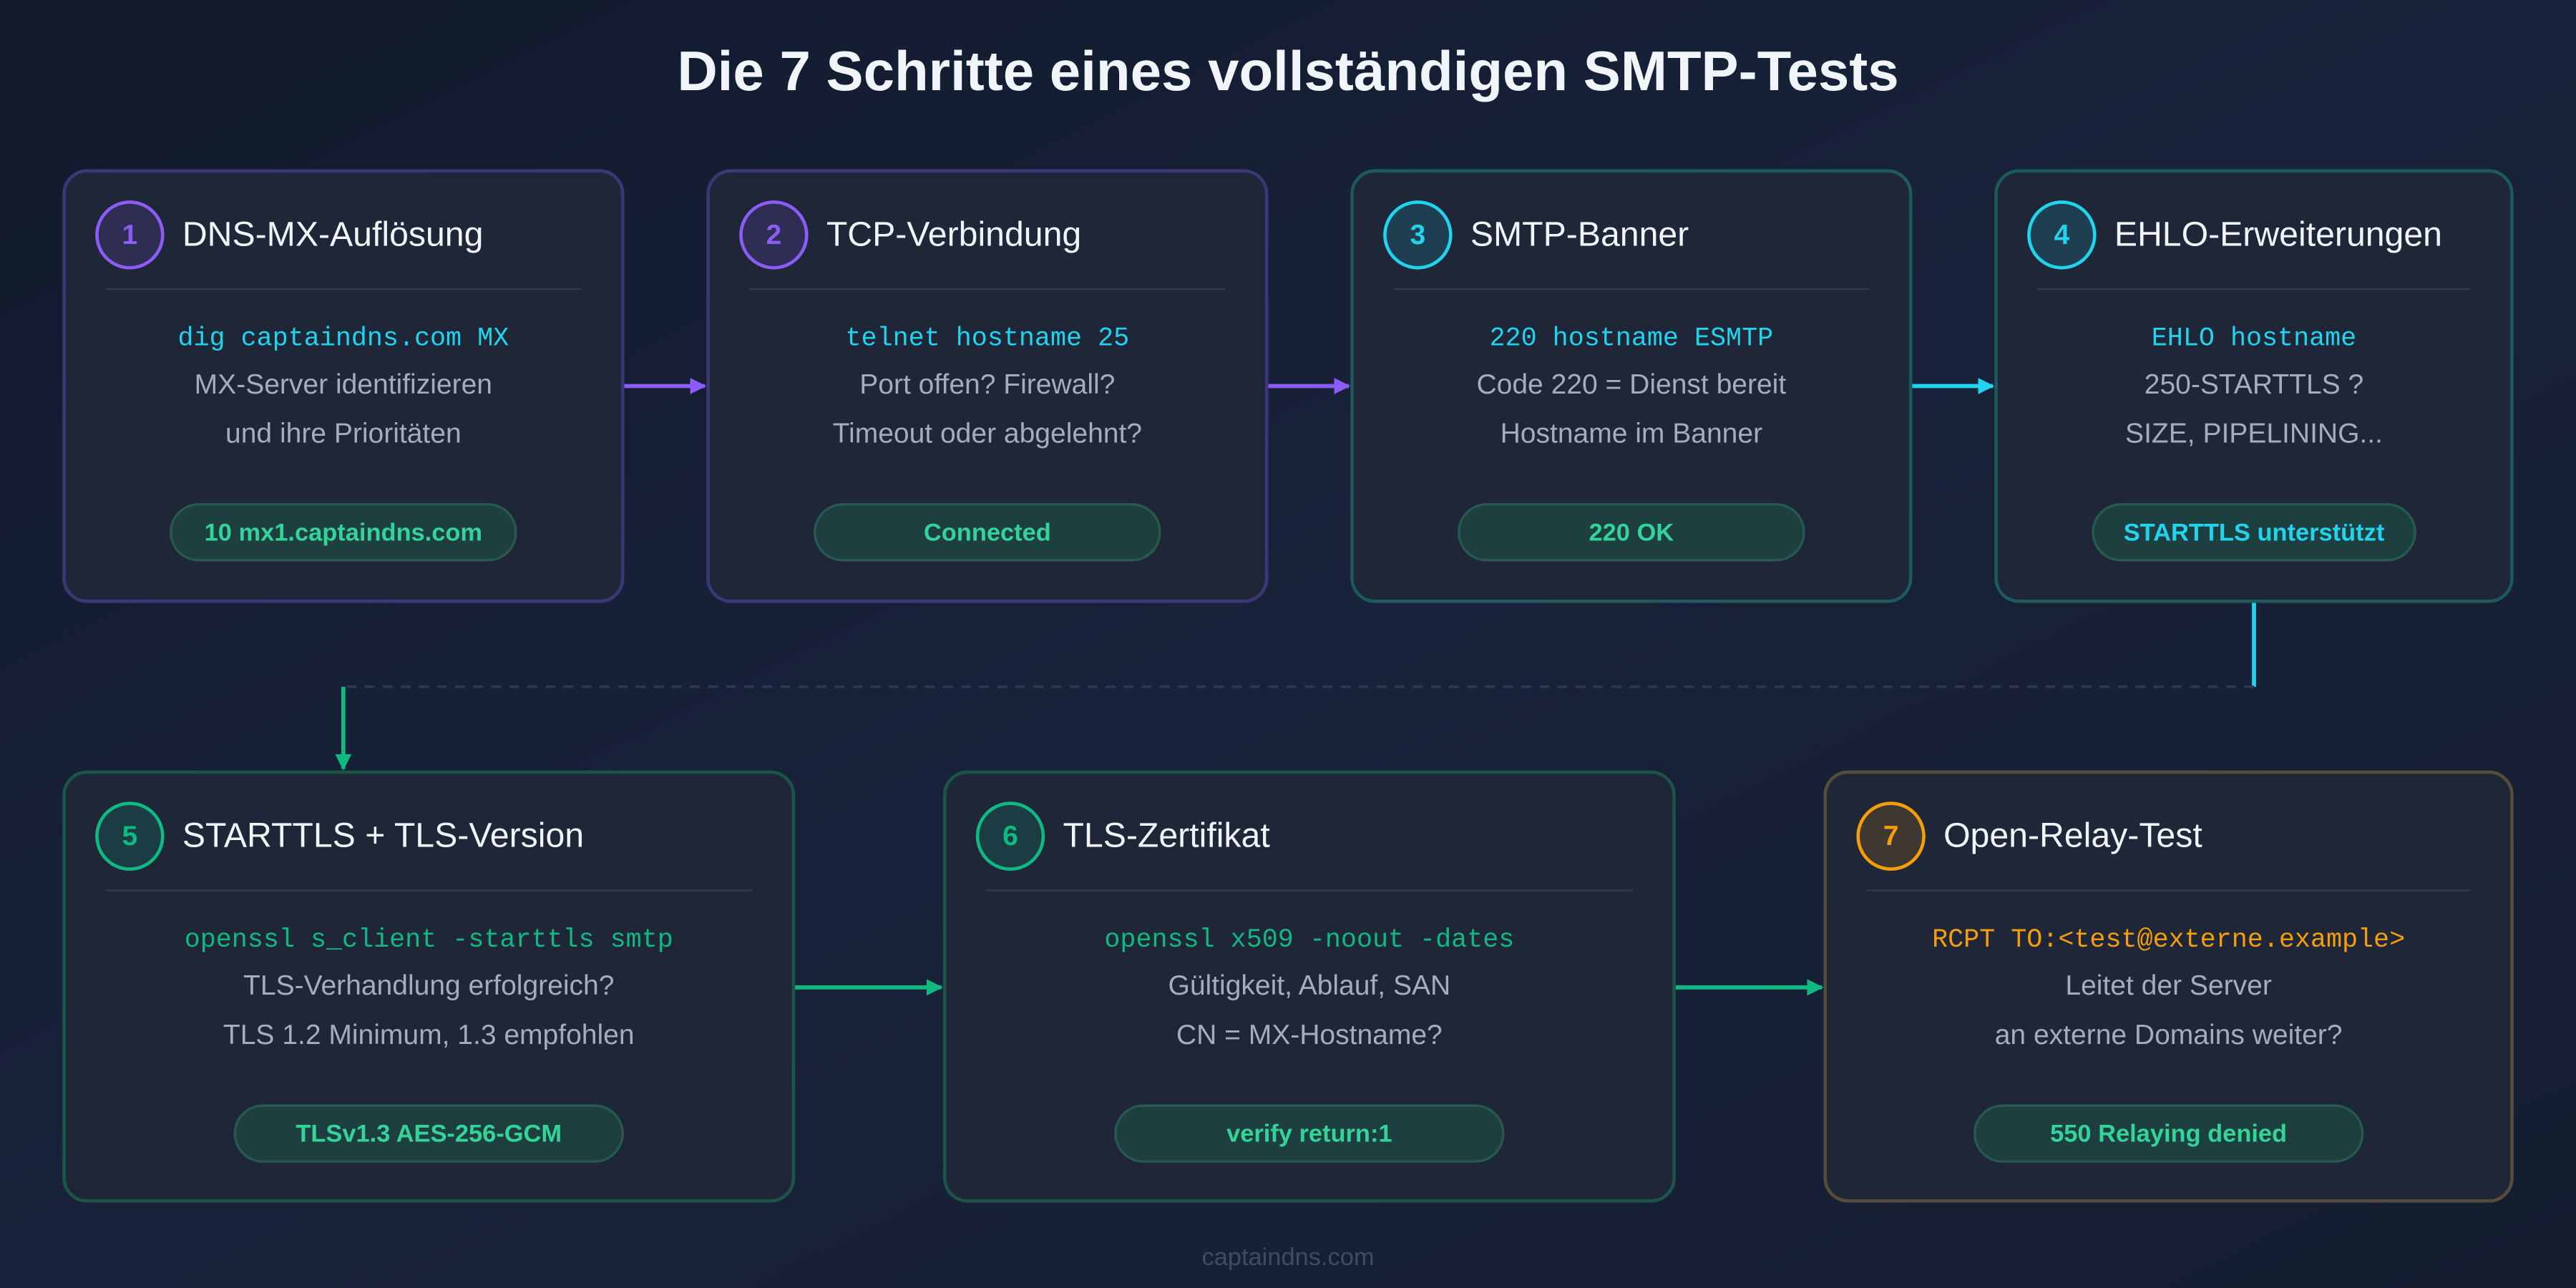  What do you see at coordinates (987, 434) in the screenshot?
I see `description: Timeout oder abgelehnt?` at bounding box center [987, 434].